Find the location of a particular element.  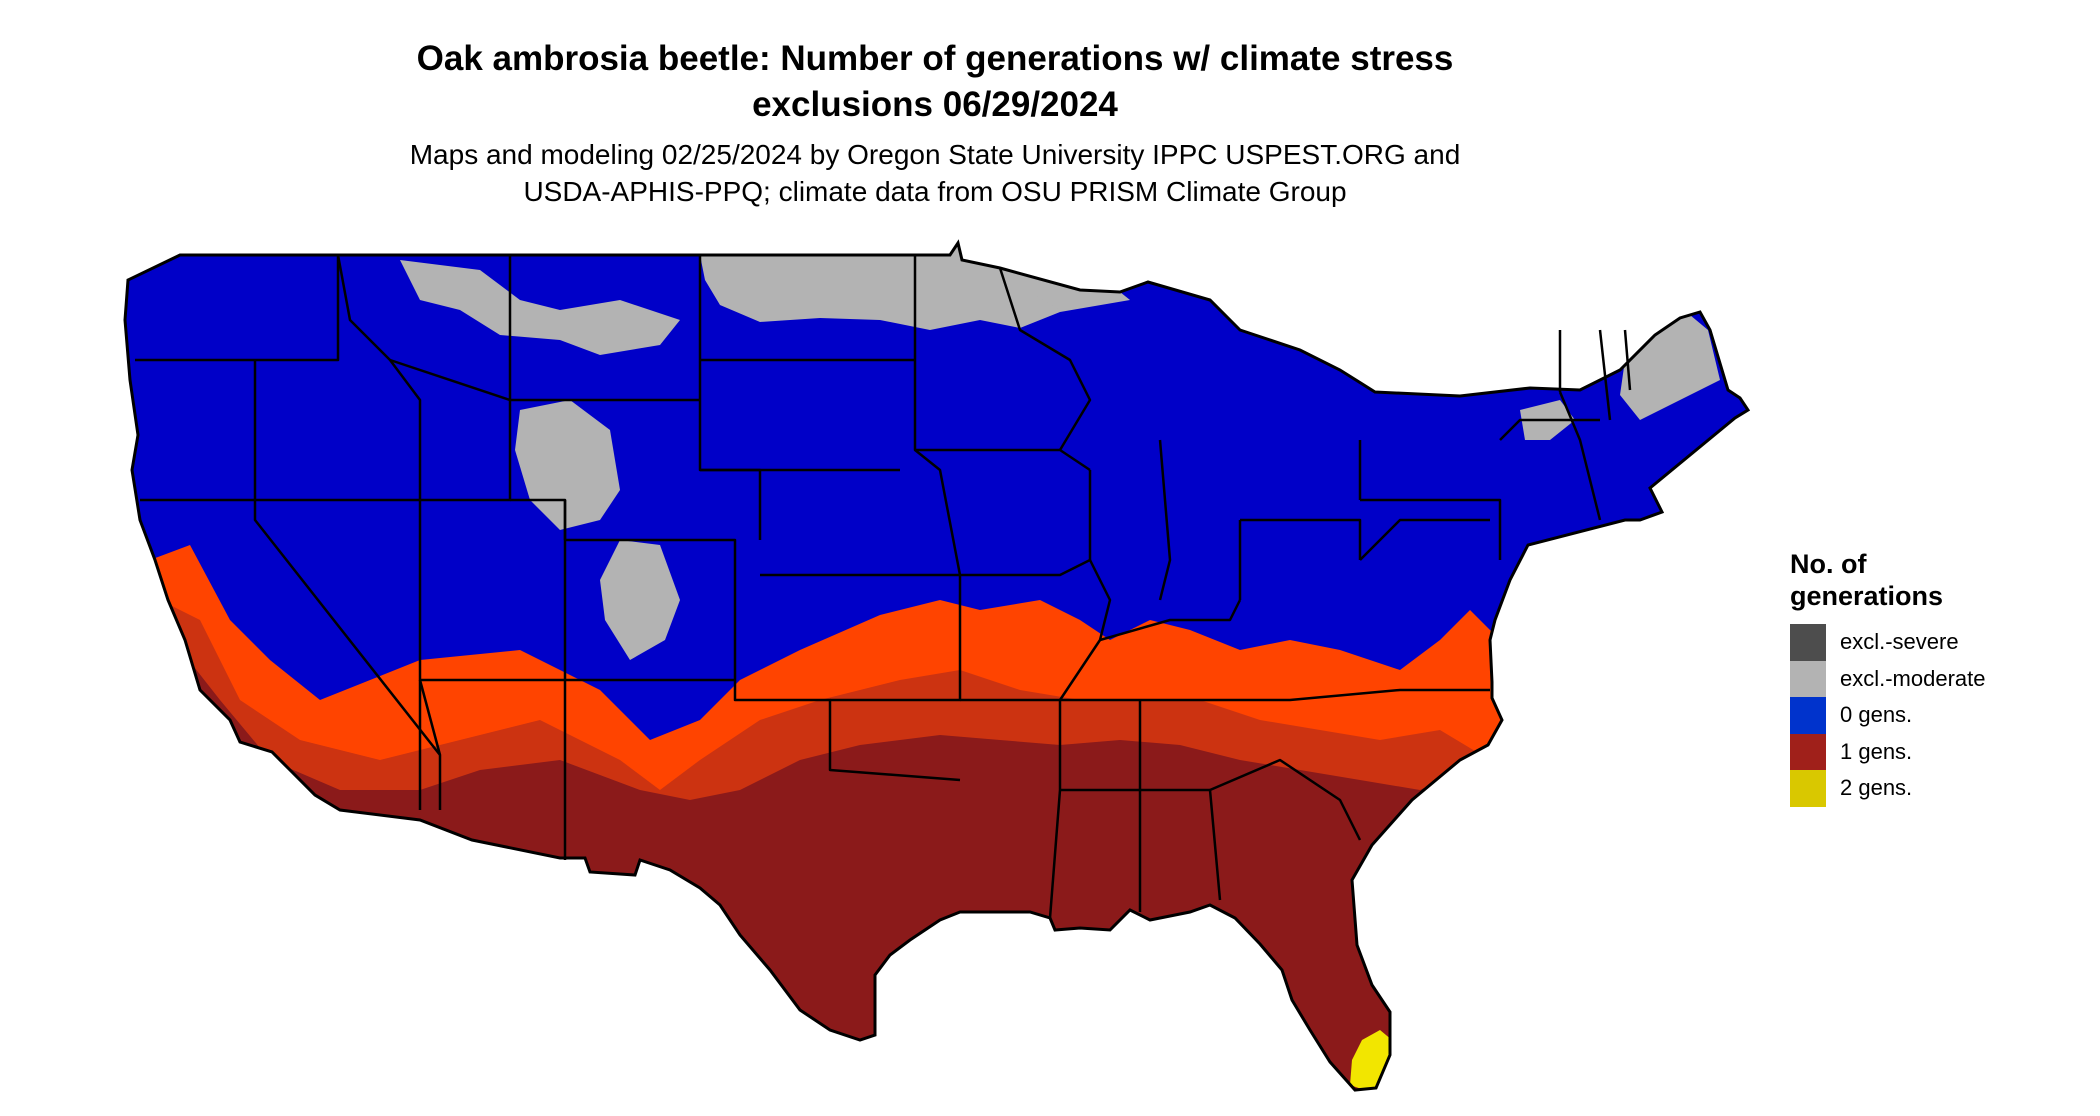

legend-item-excl-severe: excl.-severe is located at coordinates (1888, 642).